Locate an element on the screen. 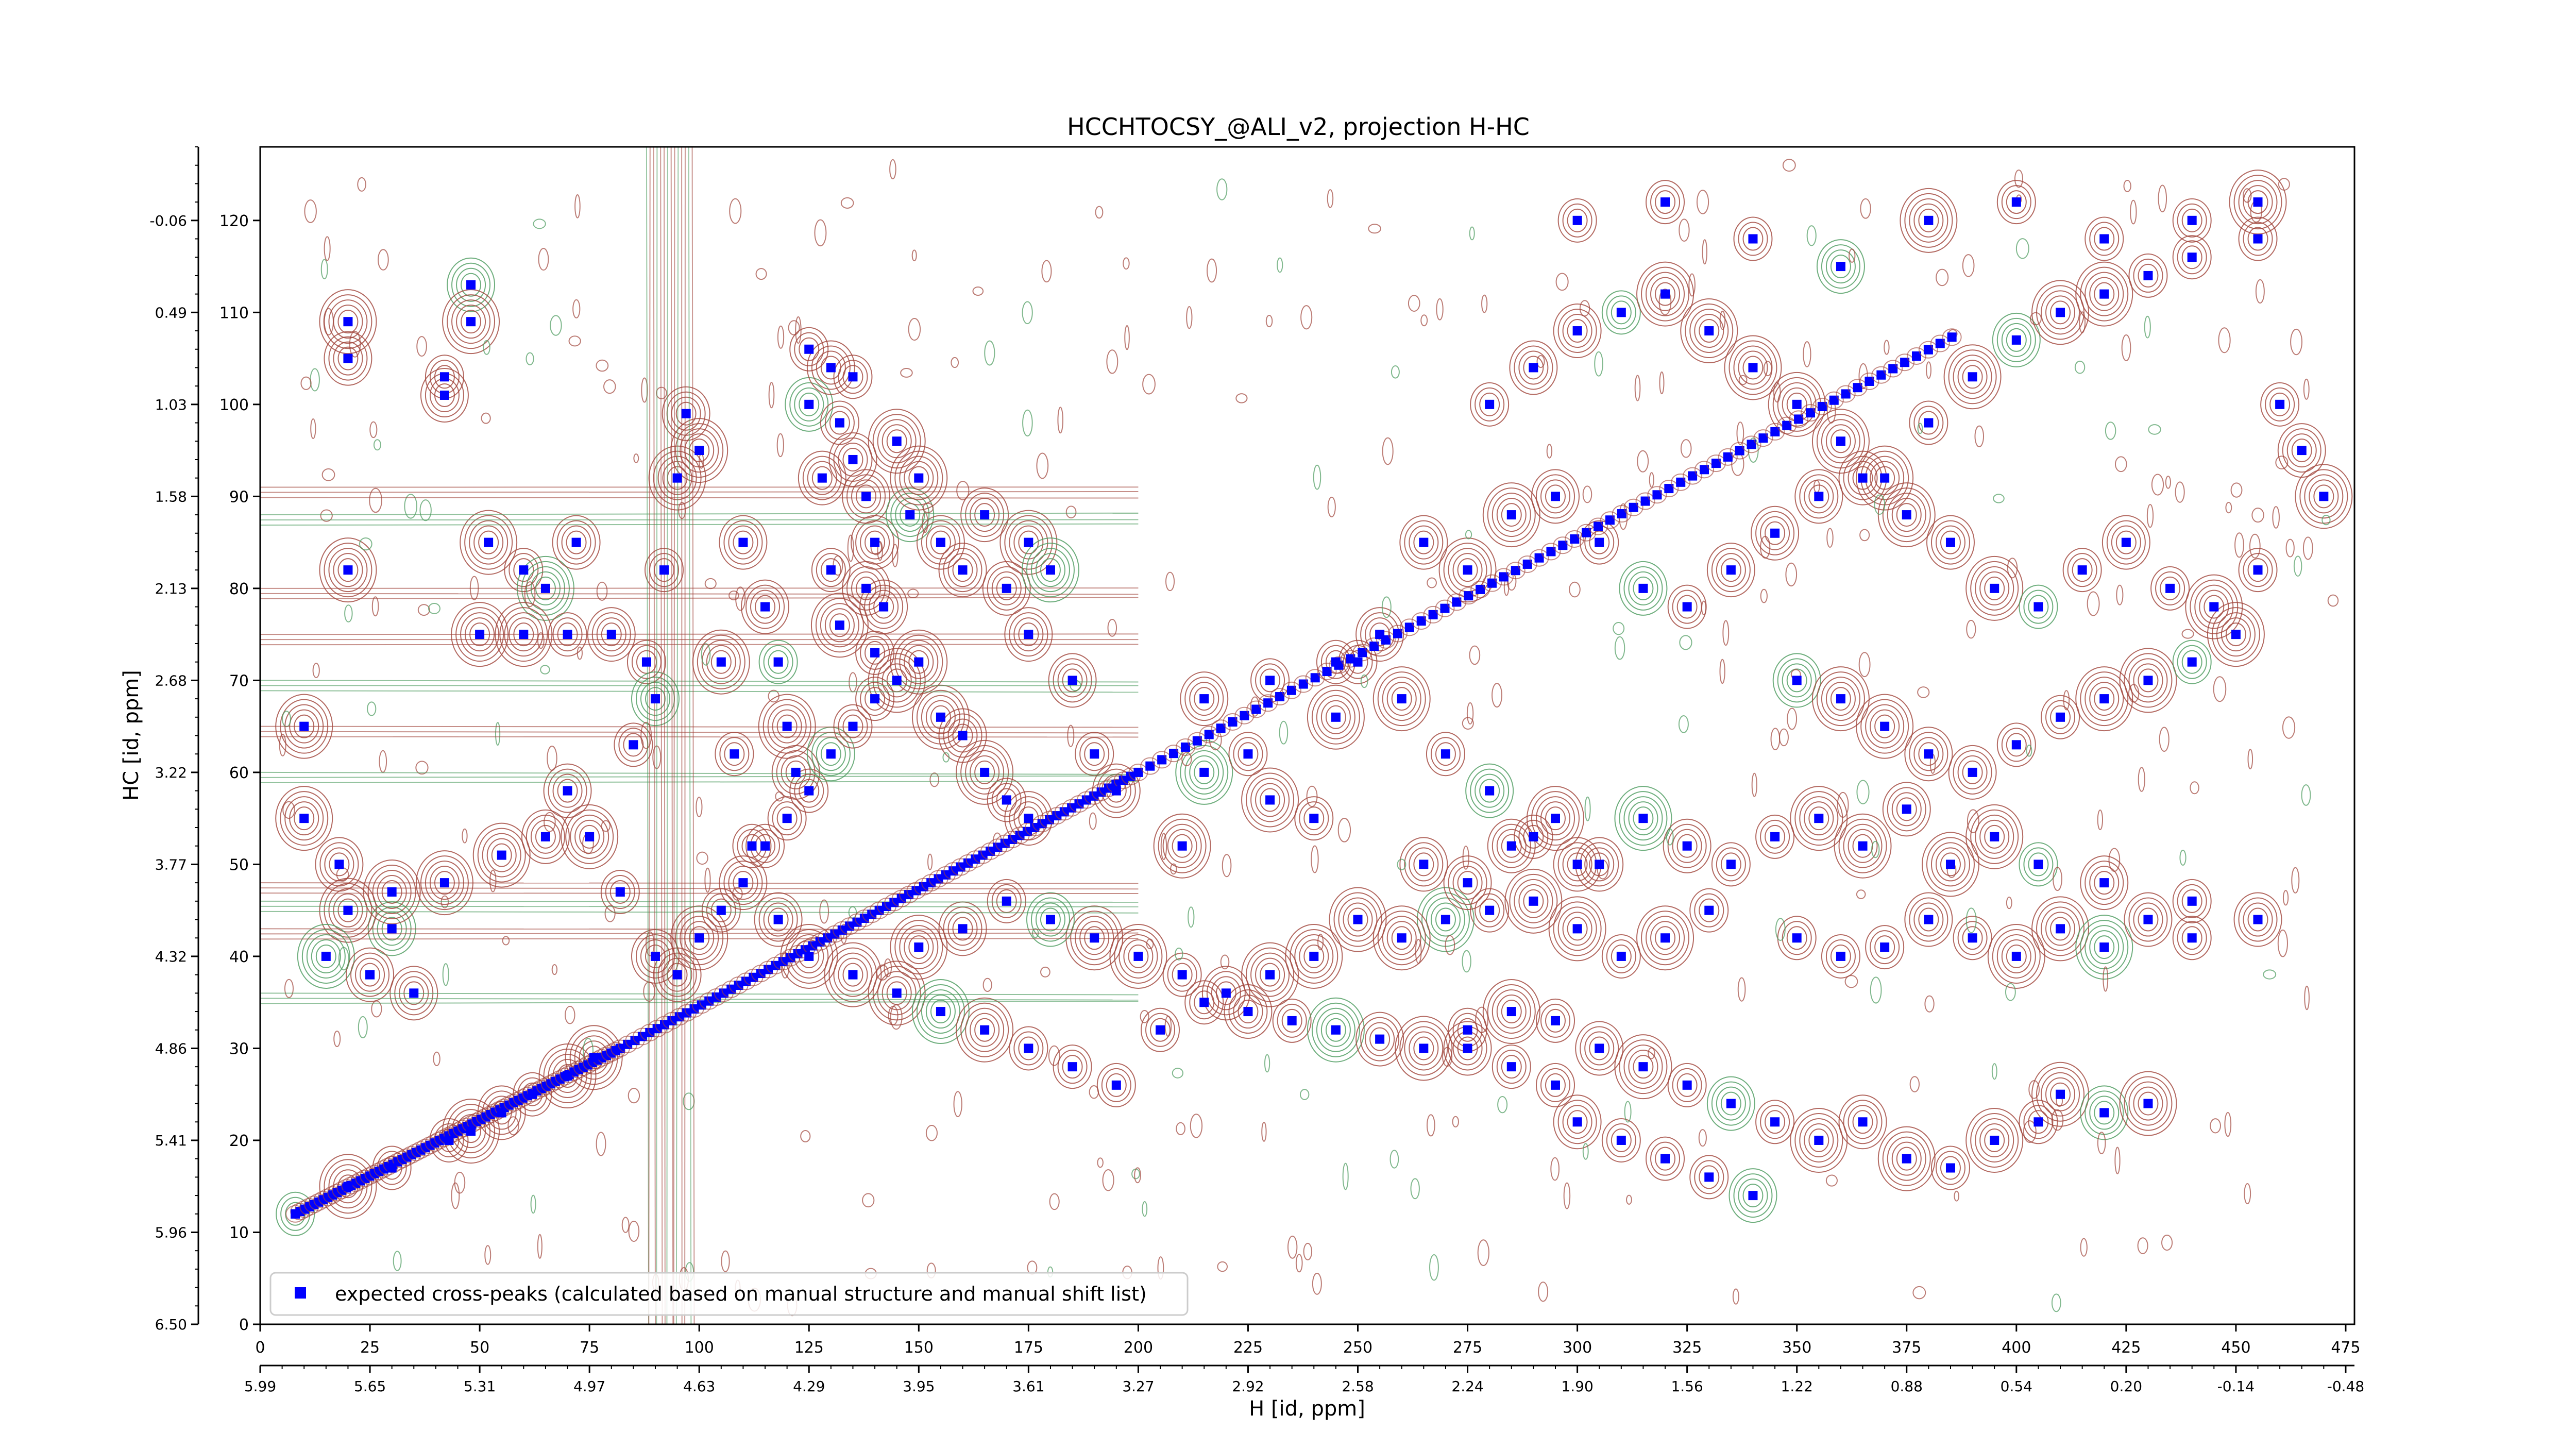 This screenshot has width=2576, height=1449. y-index-tick-label: 50 is located at coordinates (239, 865).